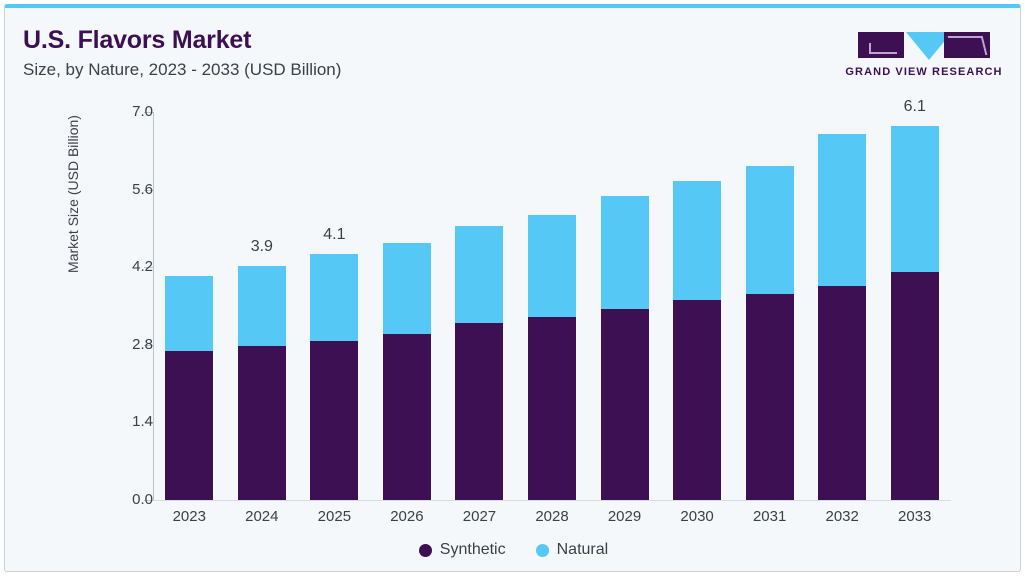  What do you see at coordinates (334, 516) in the screenshot?
I see `x-tick-label: 2025` at bounding box center [334, 516].